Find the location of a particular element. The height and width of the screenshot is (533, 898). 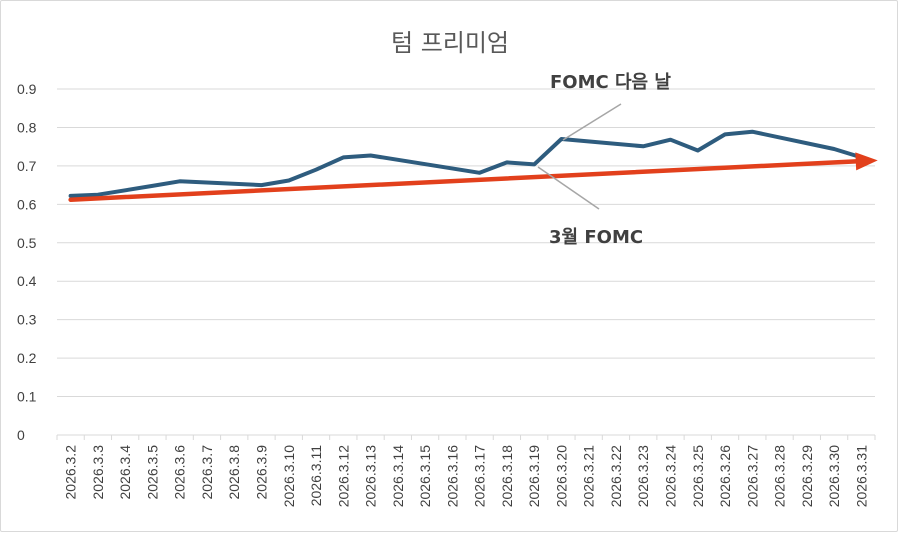

x-tick-label: 2026.3.6 is located at coordinates (180, 472).